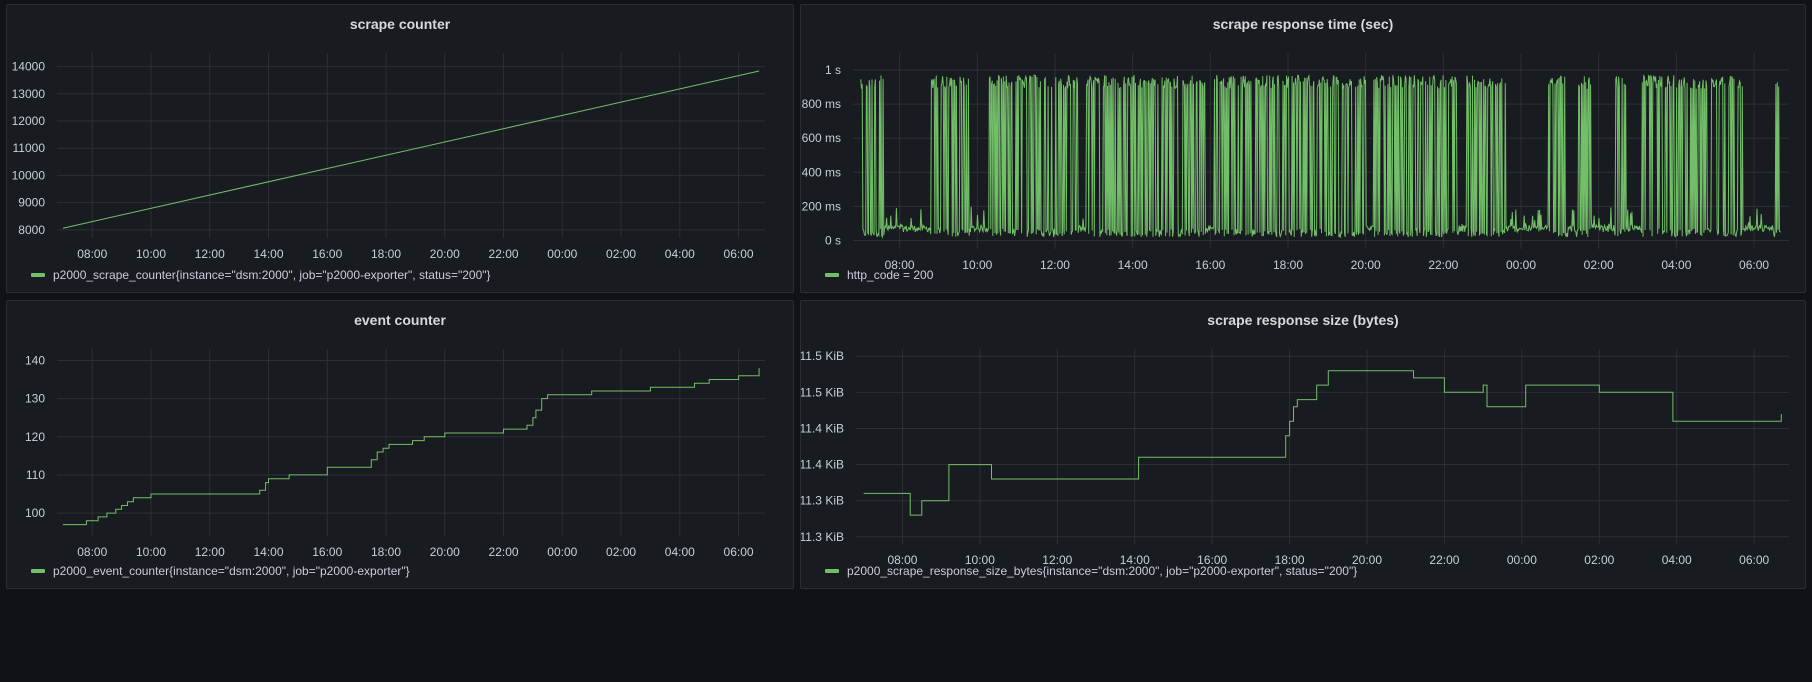  What do you see at coordinates (1303, 320) in the screenshot?
I see `panel-title: scrape response size (bytes)` at bounding box center [1303, 320].